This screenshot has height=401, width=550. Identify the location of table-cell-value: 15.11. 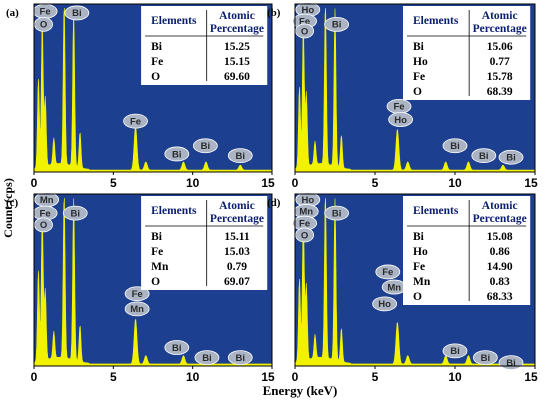
(236, 237).